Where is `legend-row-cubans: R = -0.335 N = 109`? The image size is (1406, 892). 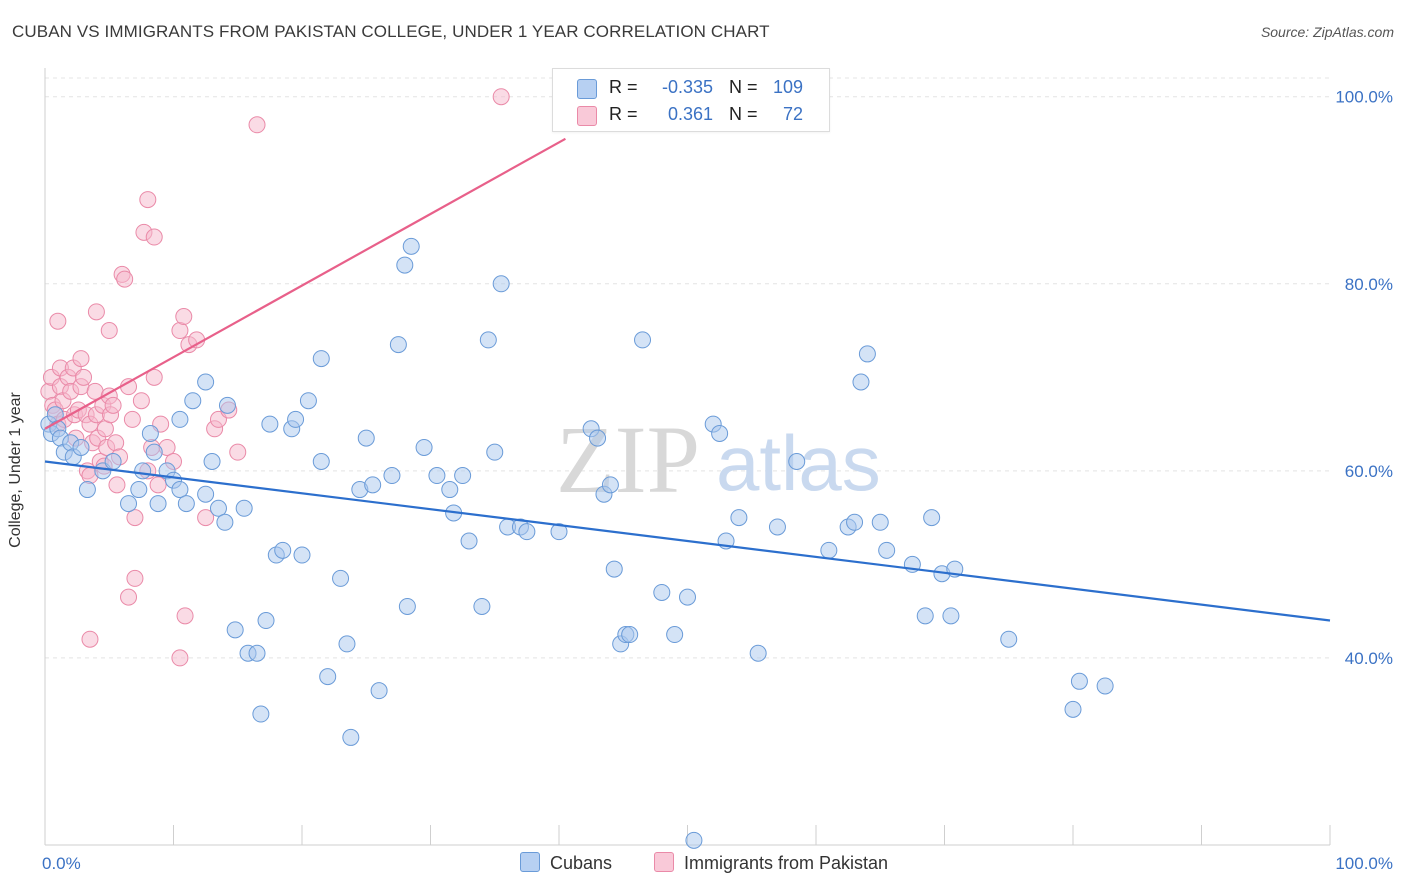
legend-row-cubans: R = -0.335 N = 109 is located at coordinates (691, 87).